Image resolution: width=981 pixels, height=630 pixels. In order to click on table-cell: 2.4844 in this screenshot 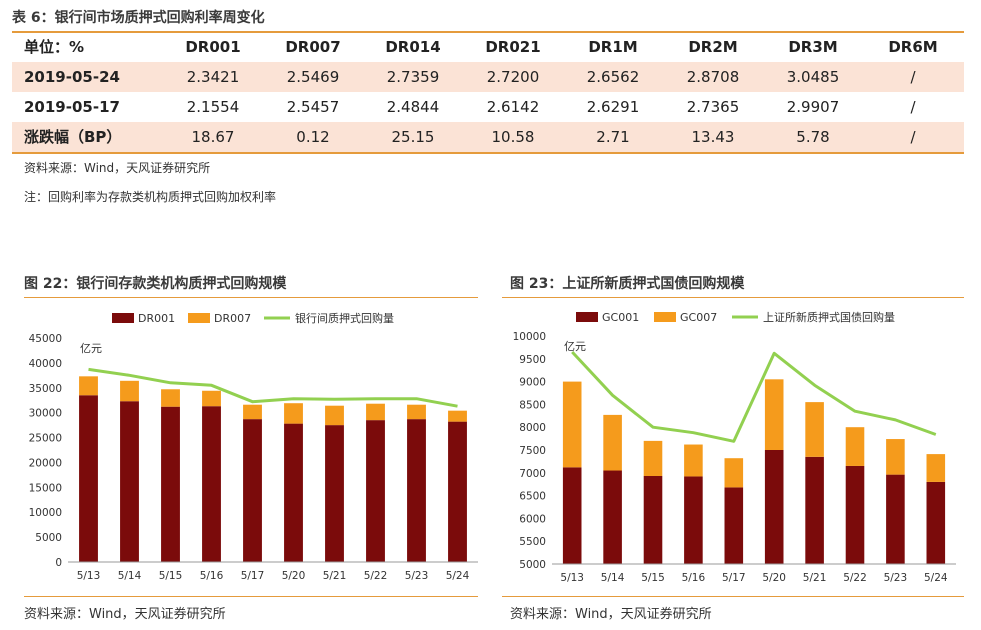, I will do `click(413, 107)`.